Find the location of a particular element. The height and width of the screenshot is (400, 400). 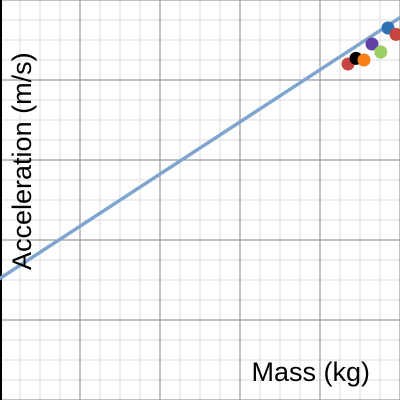

data-points is located at coordinates (370, 46).